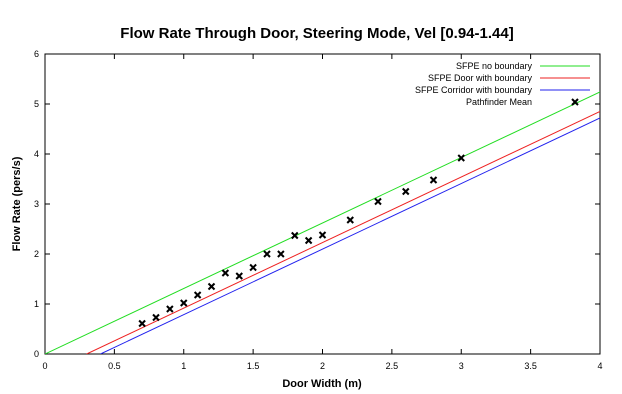 This screenshot has width=622, height=394. I want to click on y-tick-label: 4, so click(36, 154).